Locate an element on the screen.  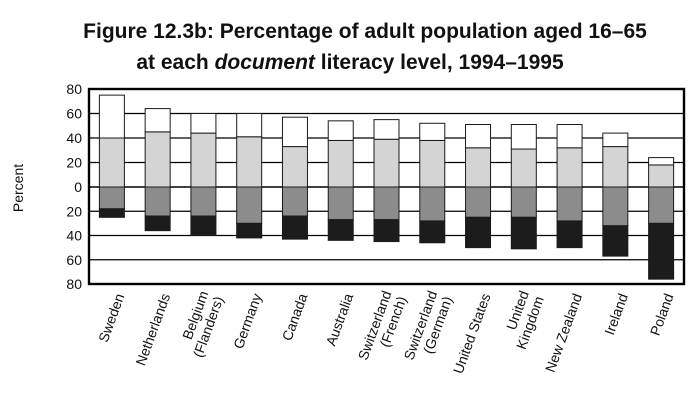
category-label-line: United States is located at coordinates (472, 333).